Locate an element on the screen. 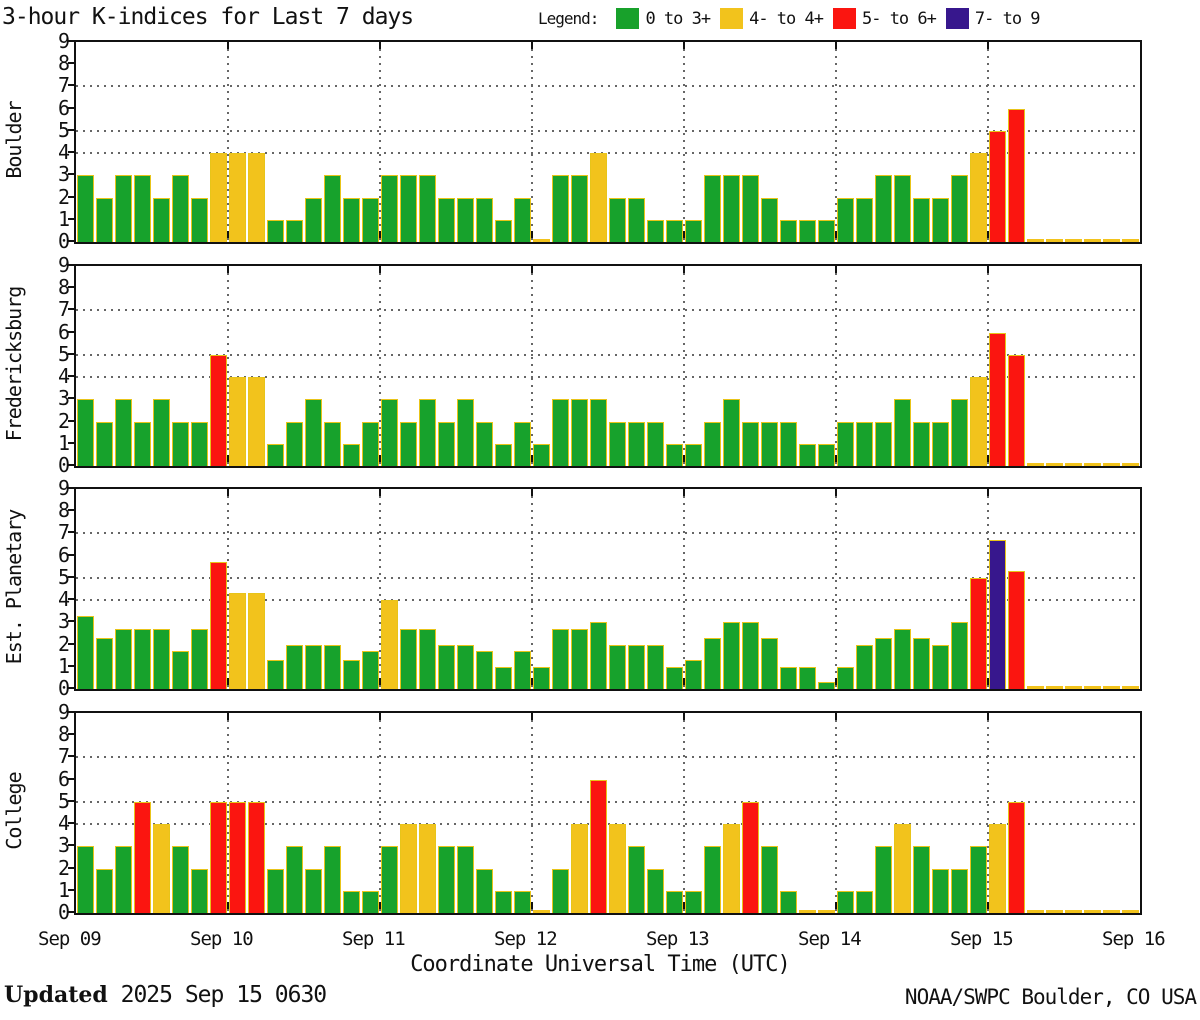 Image resolution: width=1200 pixels, height=1020 pixels. x-tick-label: Sep 16 is located at coordinates (1134, 939).